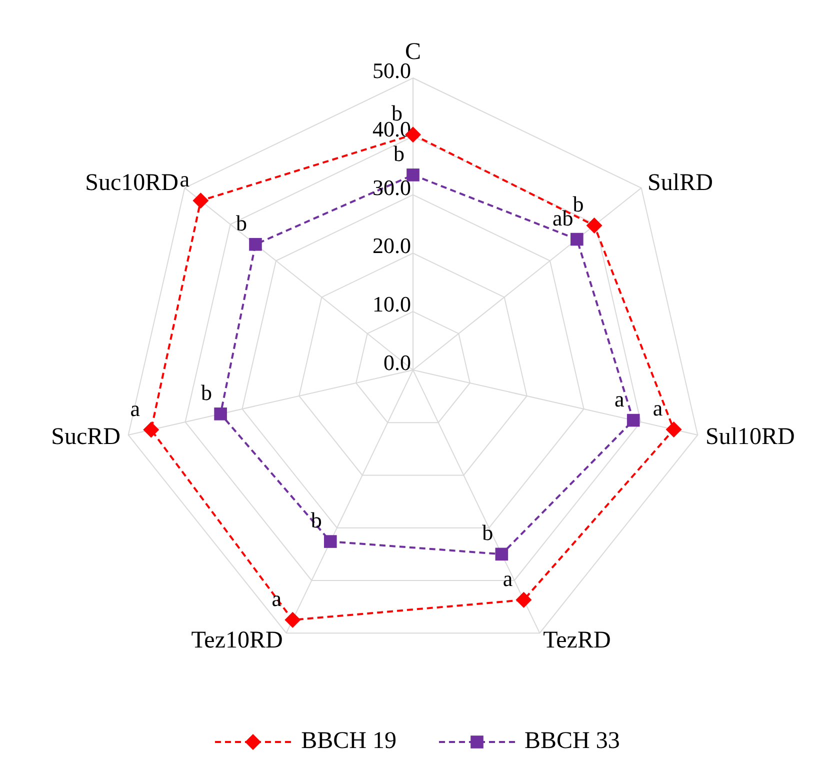 The height and width of the screenshot is (772, 833). Describe the element at coordinates (391, 70) in the screenshot. I see `y-tick-label: 50.0` at that location.